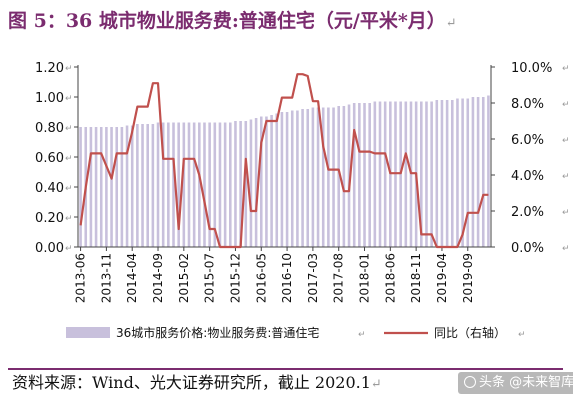 The width and height of the screenshot is (573, 402). I want to click on x-tick-label: 2016-05, so click(261, 278).